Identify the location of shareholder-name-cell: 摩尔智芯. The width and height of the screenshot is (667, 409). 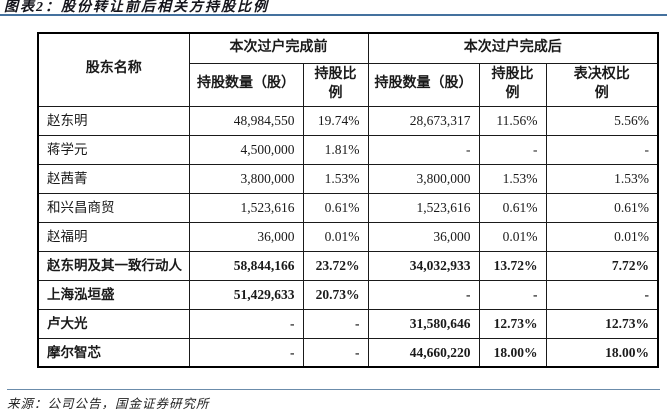
(113, 352).